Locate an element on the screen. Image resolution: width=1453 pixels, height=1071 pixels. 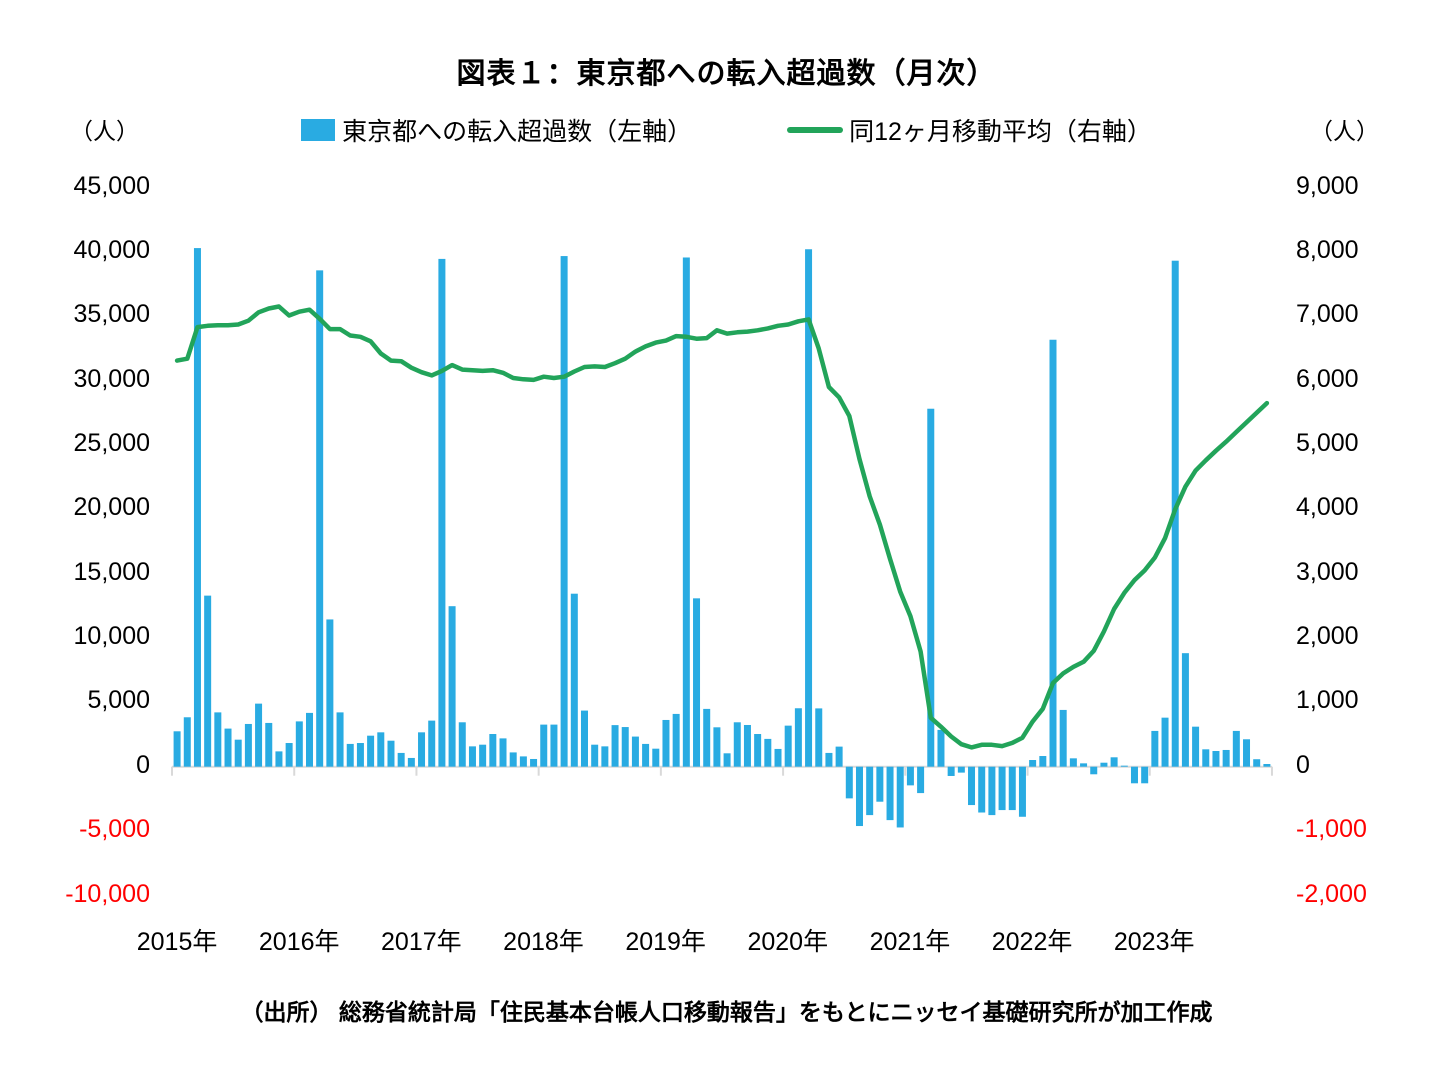
x-axis-year-label: 2016年 is located at coordinates (299, 942).